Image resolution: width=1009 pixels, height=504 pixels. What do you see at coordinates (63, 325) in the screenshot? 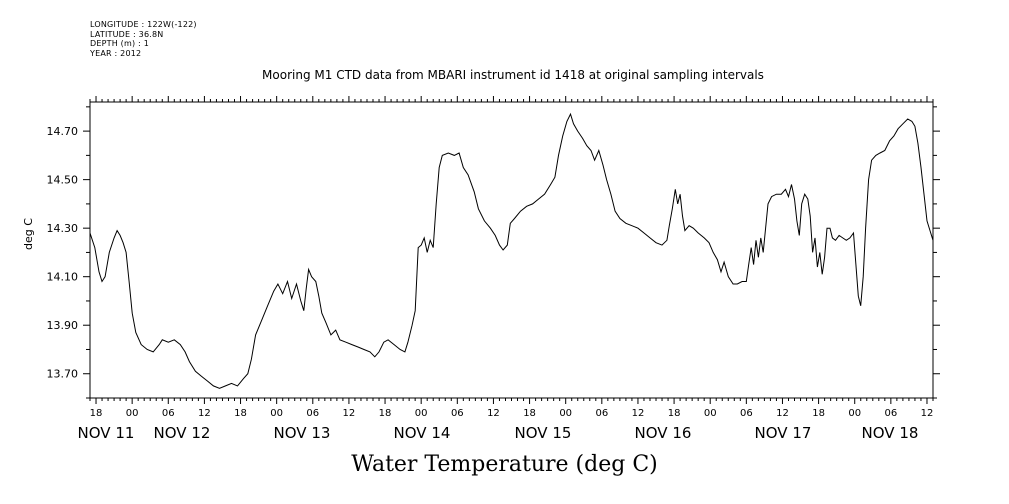
I see `y-tick-label: 13.90` at bounding box center [63, 325].